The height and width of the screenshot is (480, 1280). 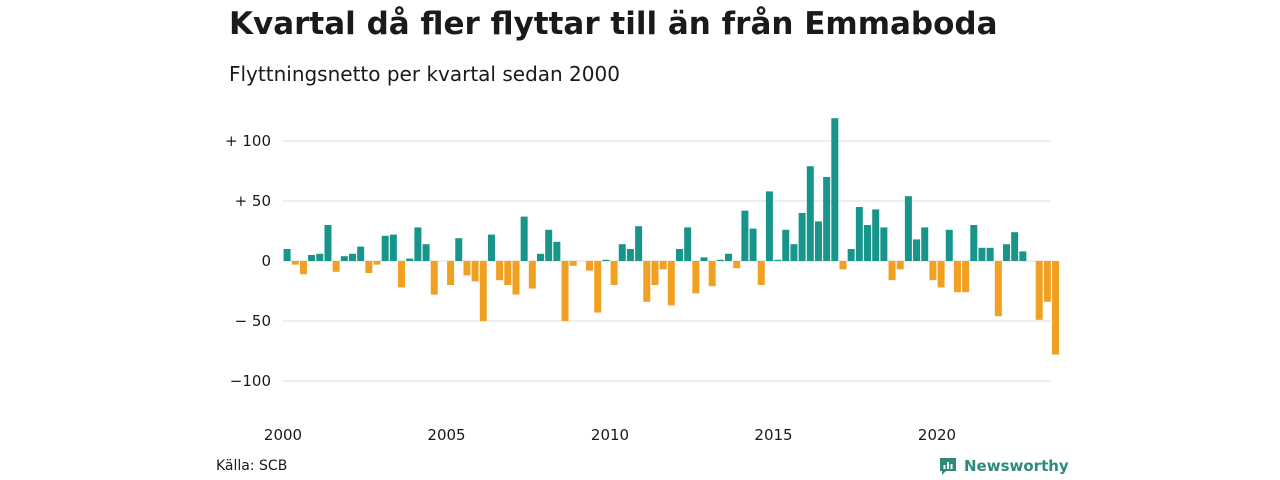 I want to click on x-tick-label: 2015, so click(x=773, y=435).